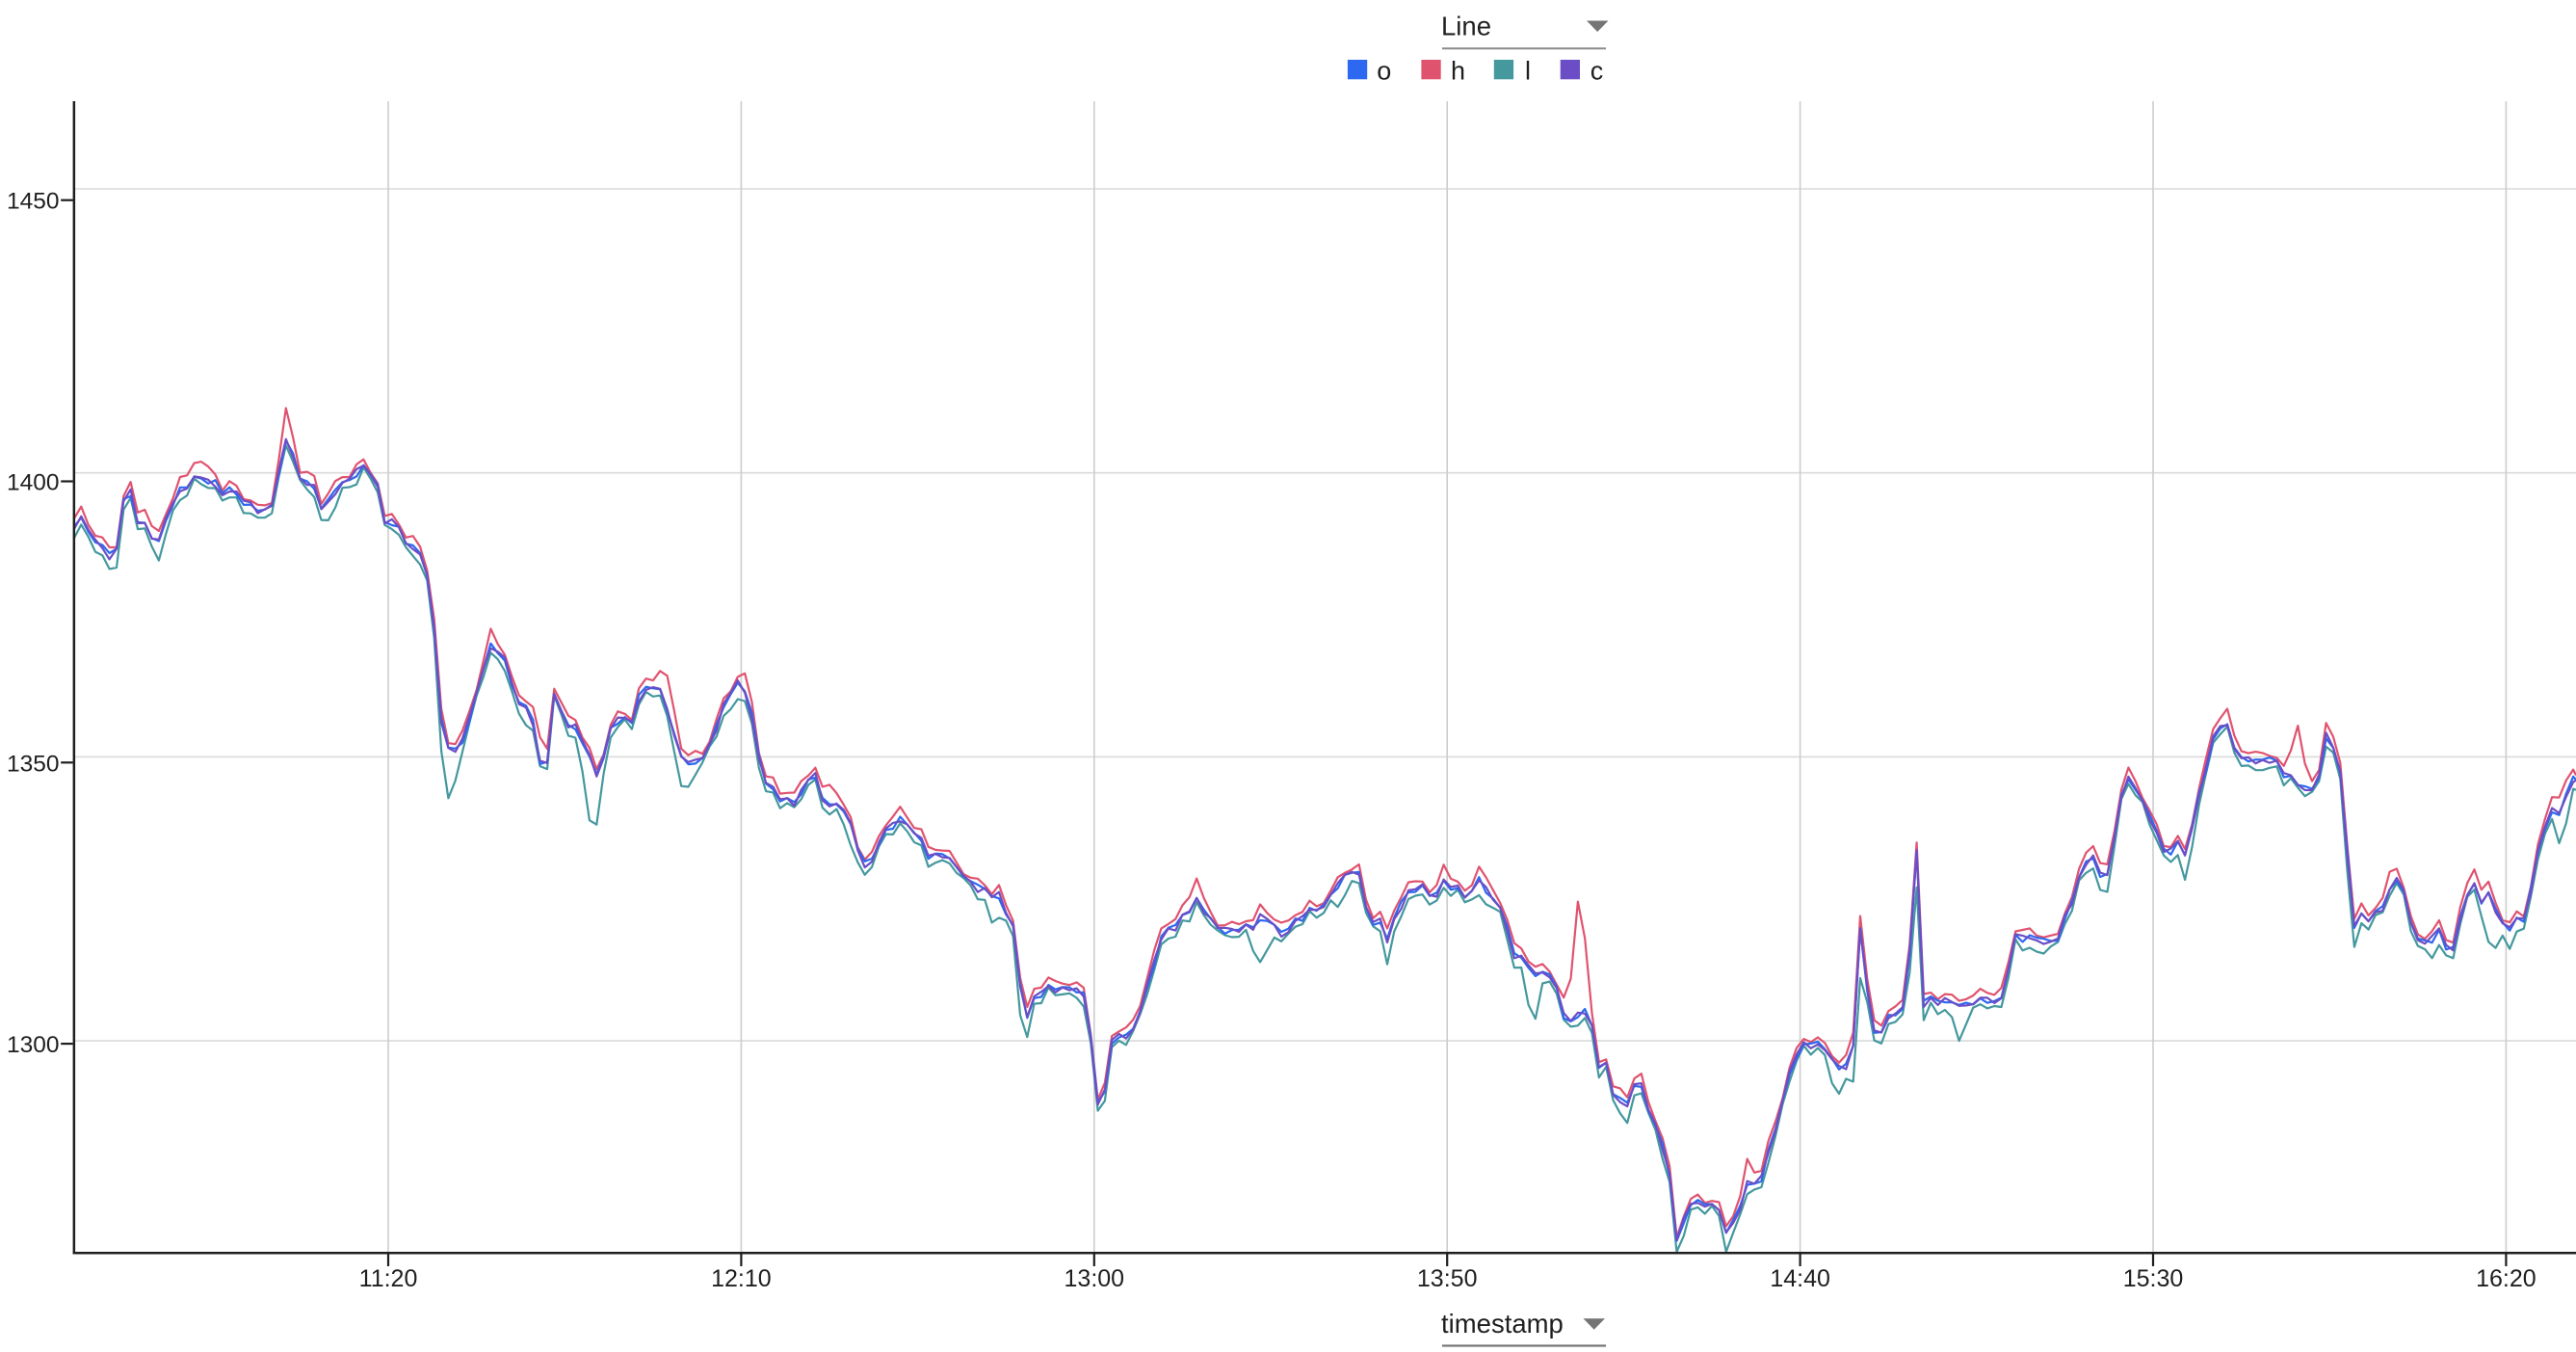  What do you see at coordinates (1384, 70) in the screenshot?
I see `svg-text: o` at bounding box center [1384, 70].